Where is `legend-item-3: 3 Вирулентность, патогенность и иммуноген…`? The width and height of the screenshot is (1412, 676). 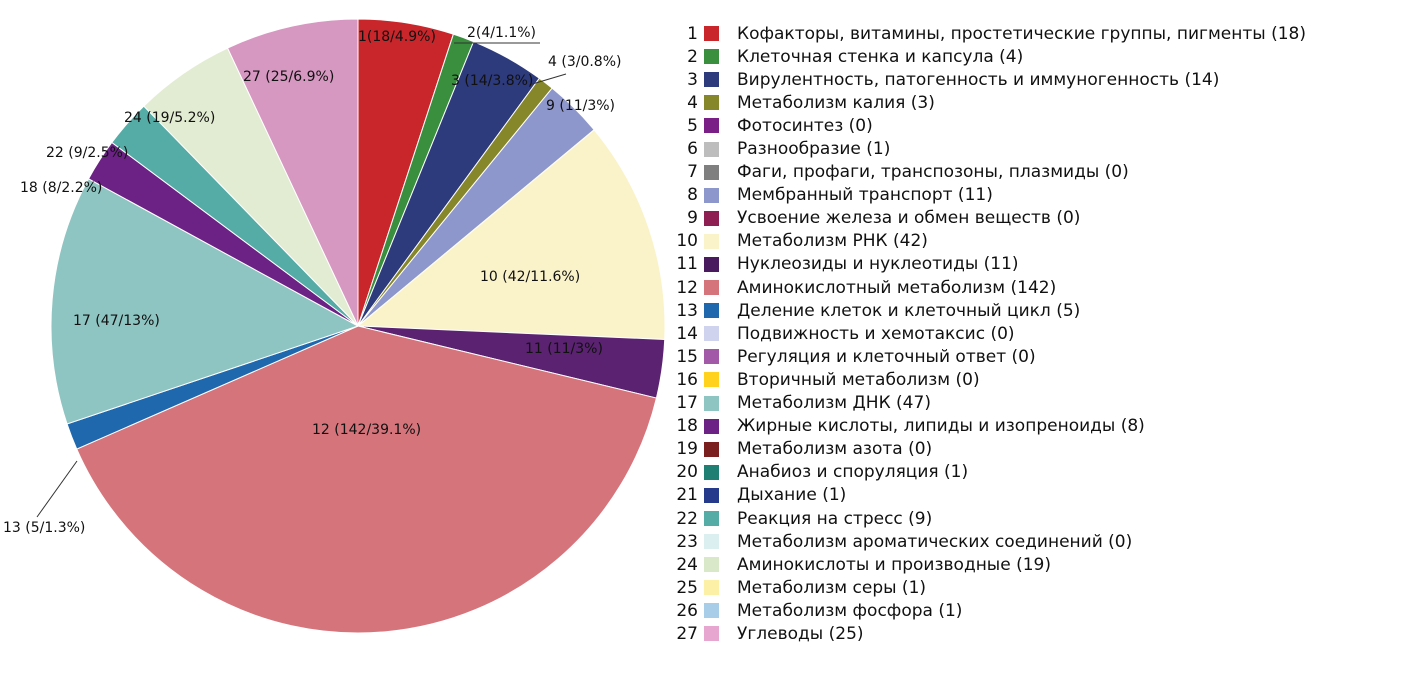 legend-item-3: 3 Вирулентность, патогенность и иммуноген… is located at coordinates (1038, 79).